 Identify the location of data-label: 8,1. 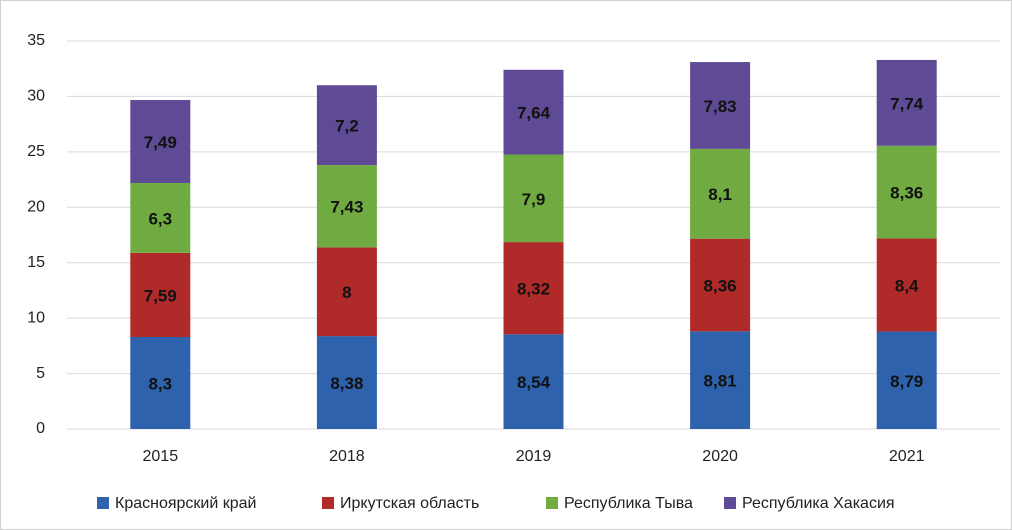
(720, 194).